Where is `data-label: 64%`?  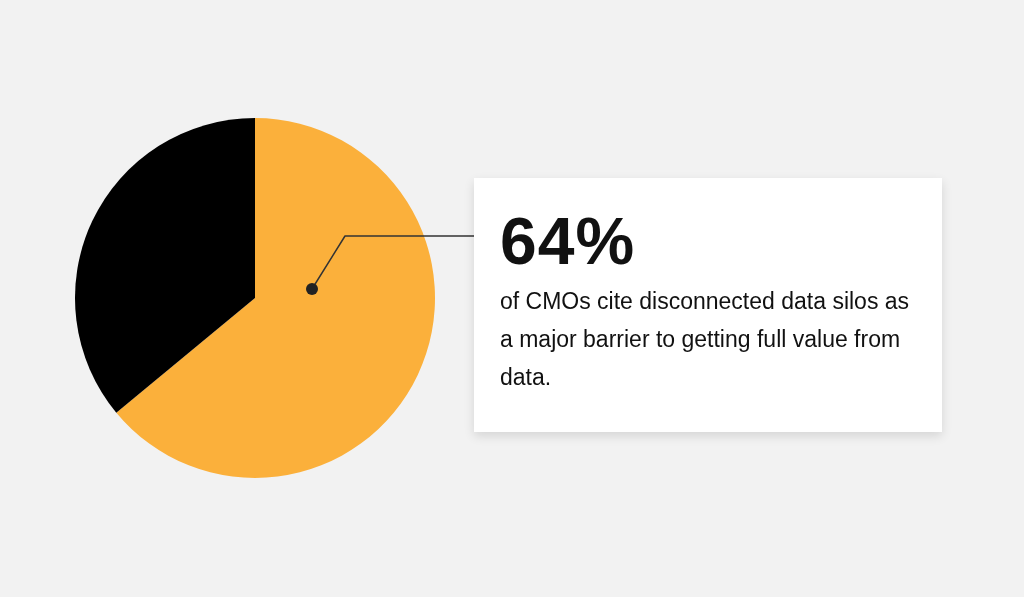
data-label: 64% is located at coordinates (568, 241).